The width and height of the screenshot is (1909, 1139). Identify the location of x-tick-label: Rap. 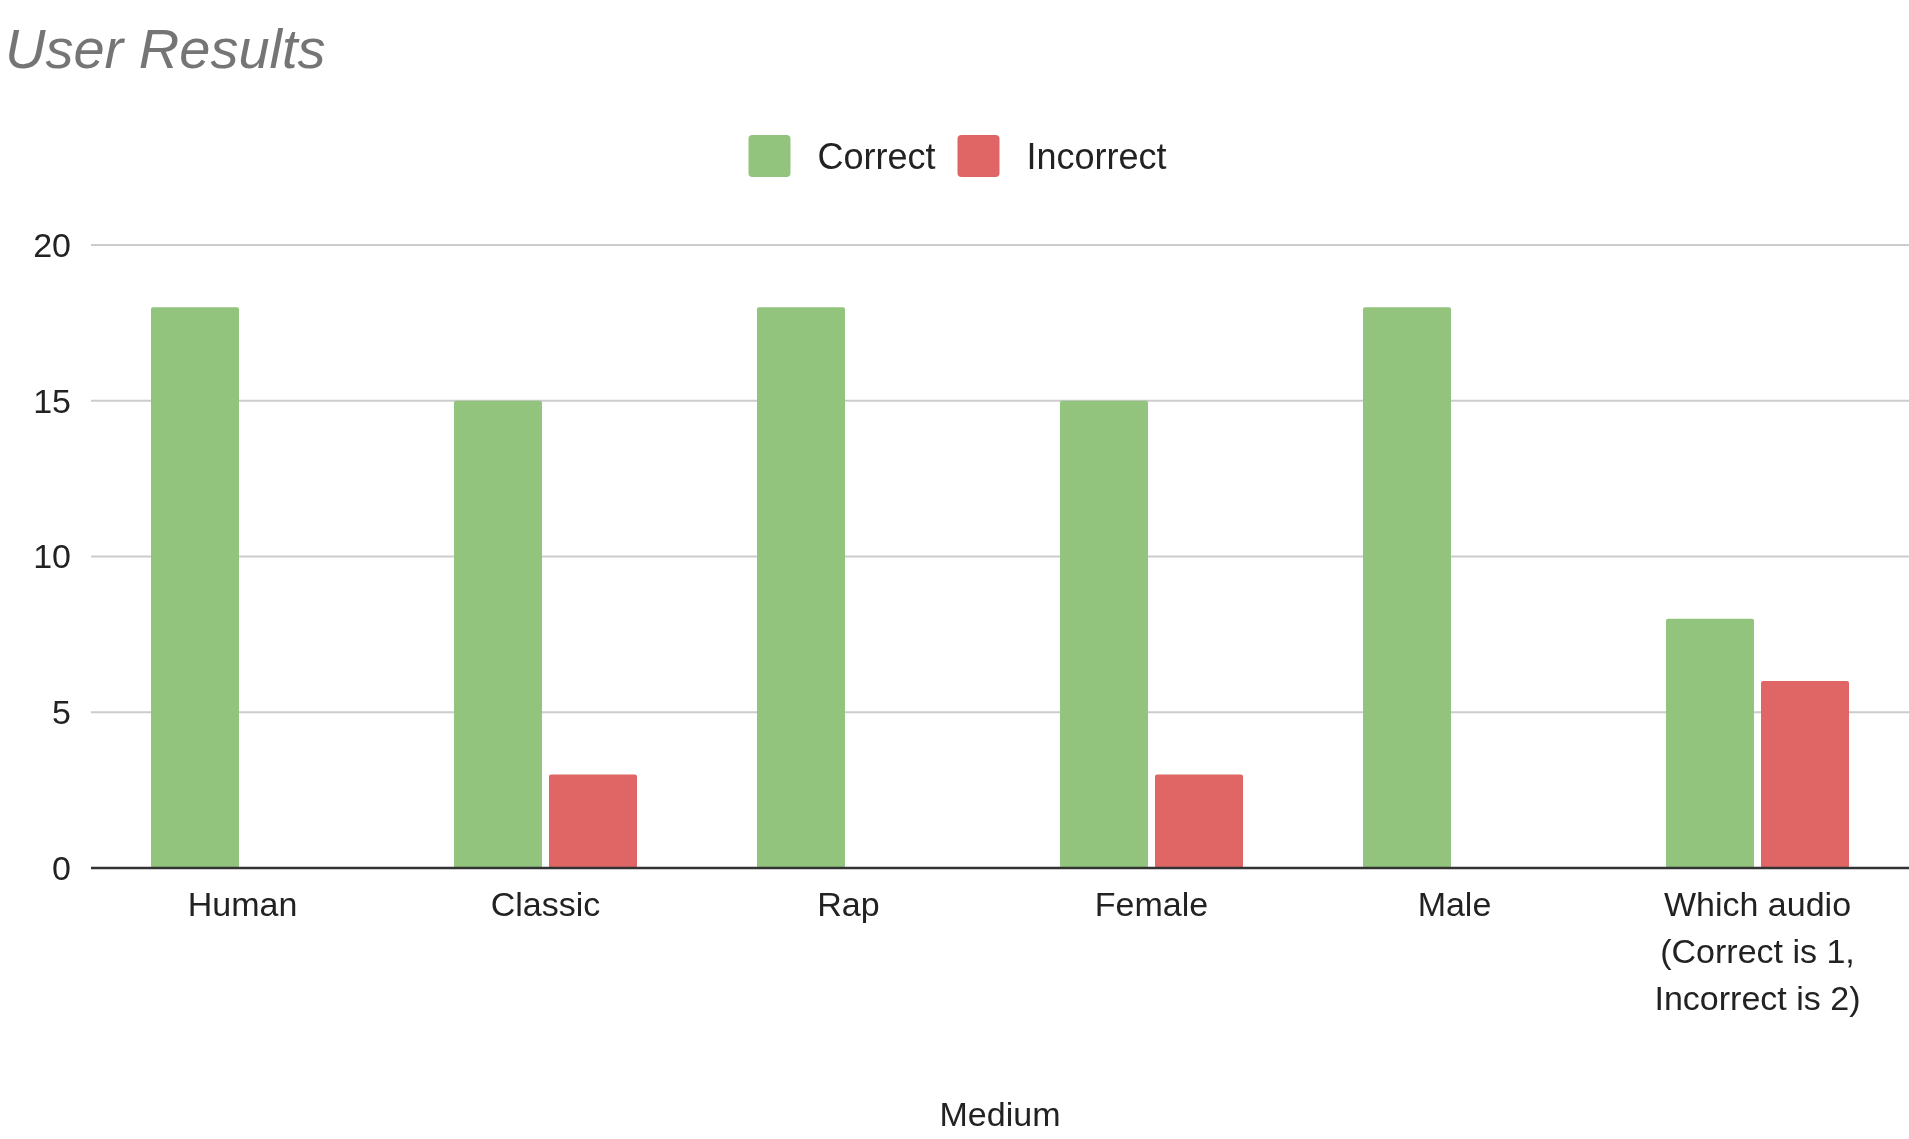
(848, 904).